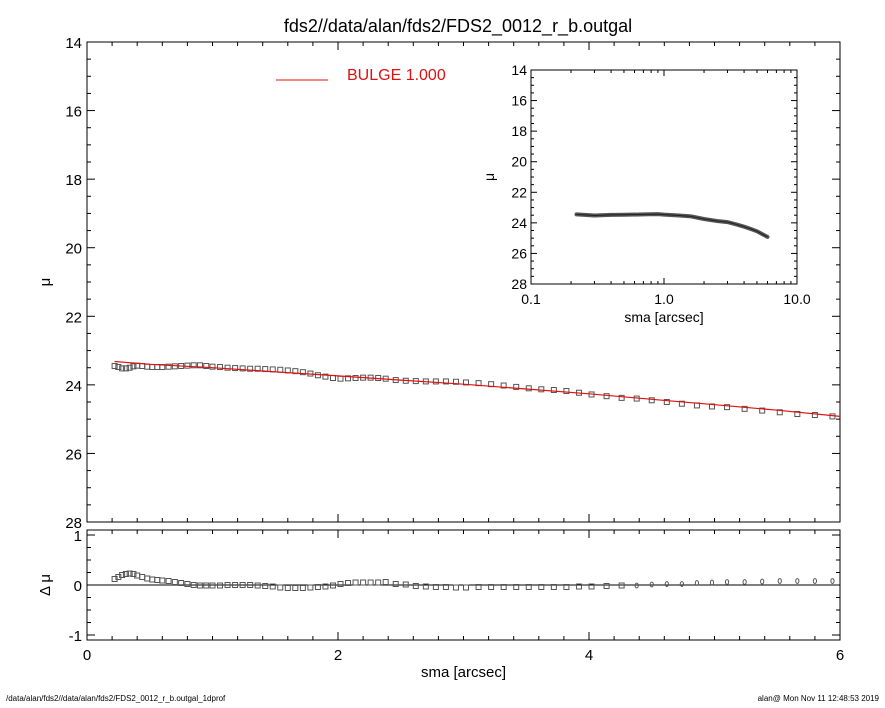  I want to click on inset-y-axis-label: μ, so click(489, 177).